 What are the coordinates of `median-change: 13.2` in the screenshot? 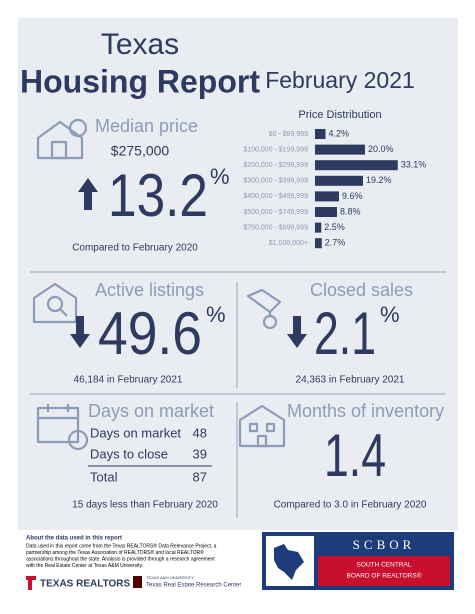 It's located at (158, 195).